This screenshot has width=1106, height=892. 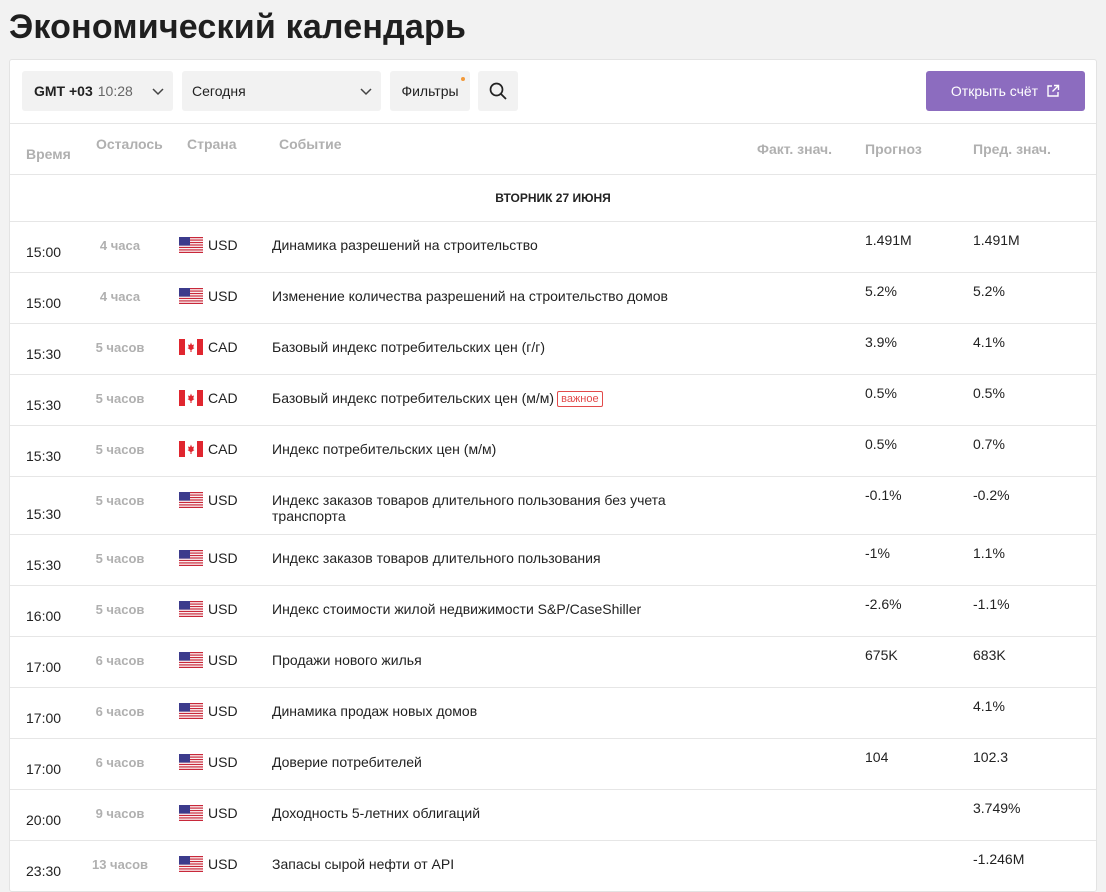 I want to click on event-country: CAD, so click(x=208, y=347).